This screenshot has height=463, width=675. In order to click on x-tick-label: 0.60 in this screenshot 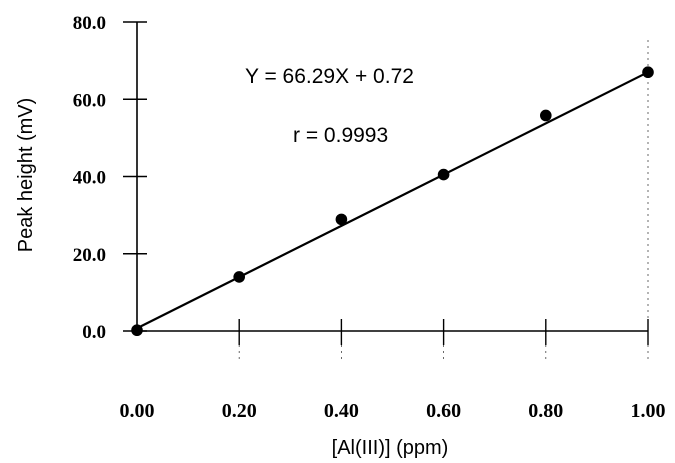, I will do `click(443, 411)`.